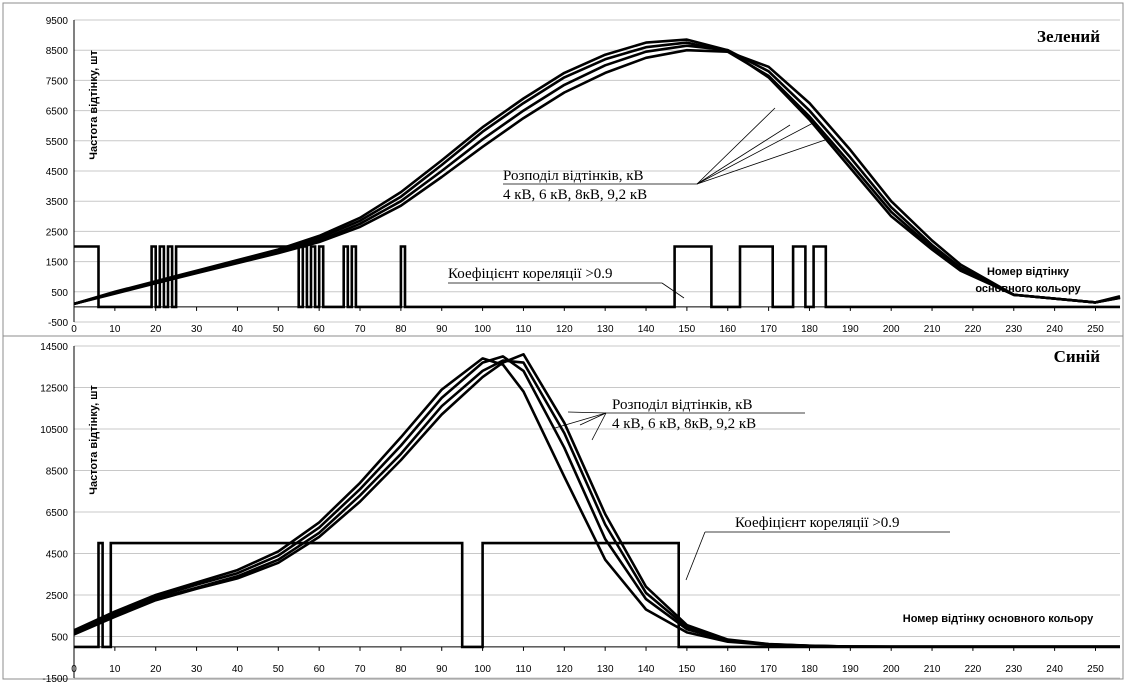 This screenshot has height=682, width=1126. Describe the element at coordinates (1054, 669) in the screenshot. I see `x-tick-blue-24: 240` at that location.